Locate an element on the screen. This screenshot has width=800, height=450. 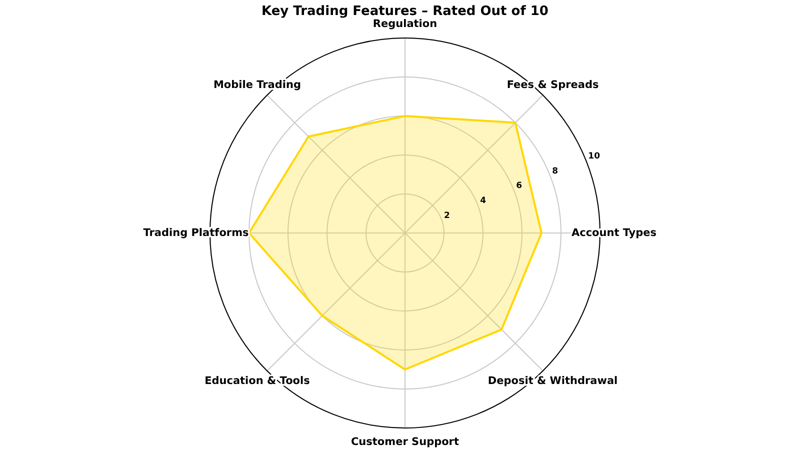
y-tick-label: 8 is located at coordinates (555, 171).